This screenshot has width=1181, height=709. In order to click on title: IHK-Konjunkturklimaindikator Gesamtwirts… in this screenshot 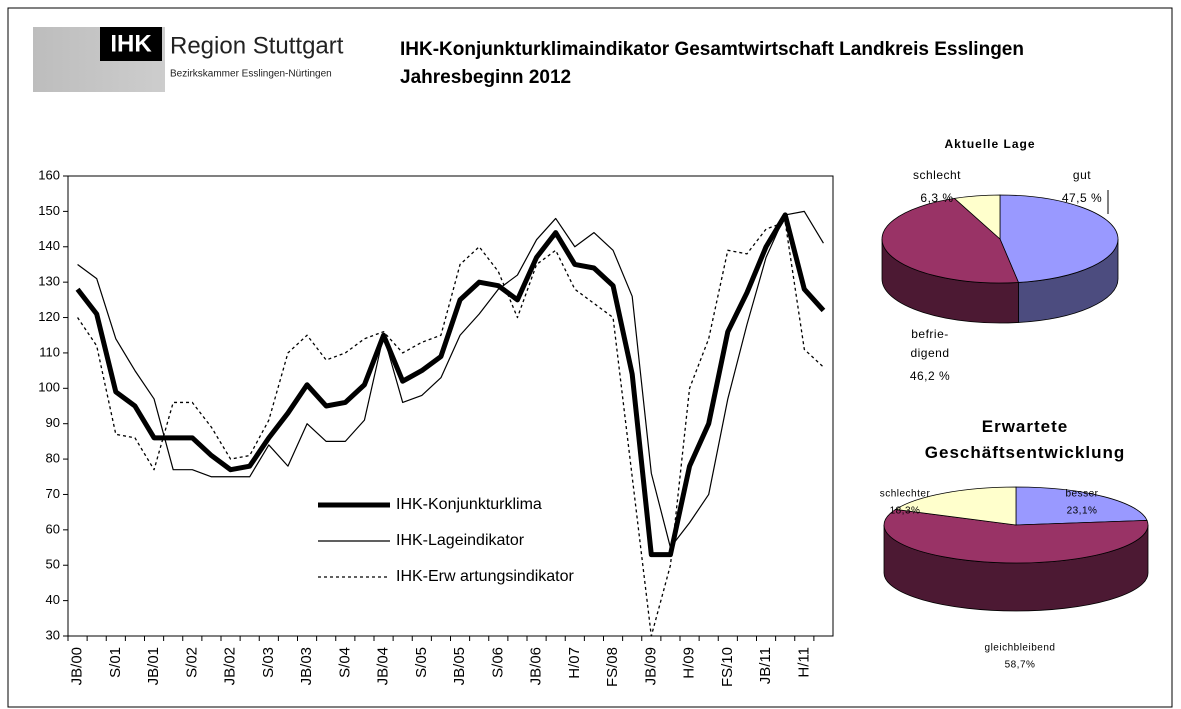, I will do `click(712, 49)`.